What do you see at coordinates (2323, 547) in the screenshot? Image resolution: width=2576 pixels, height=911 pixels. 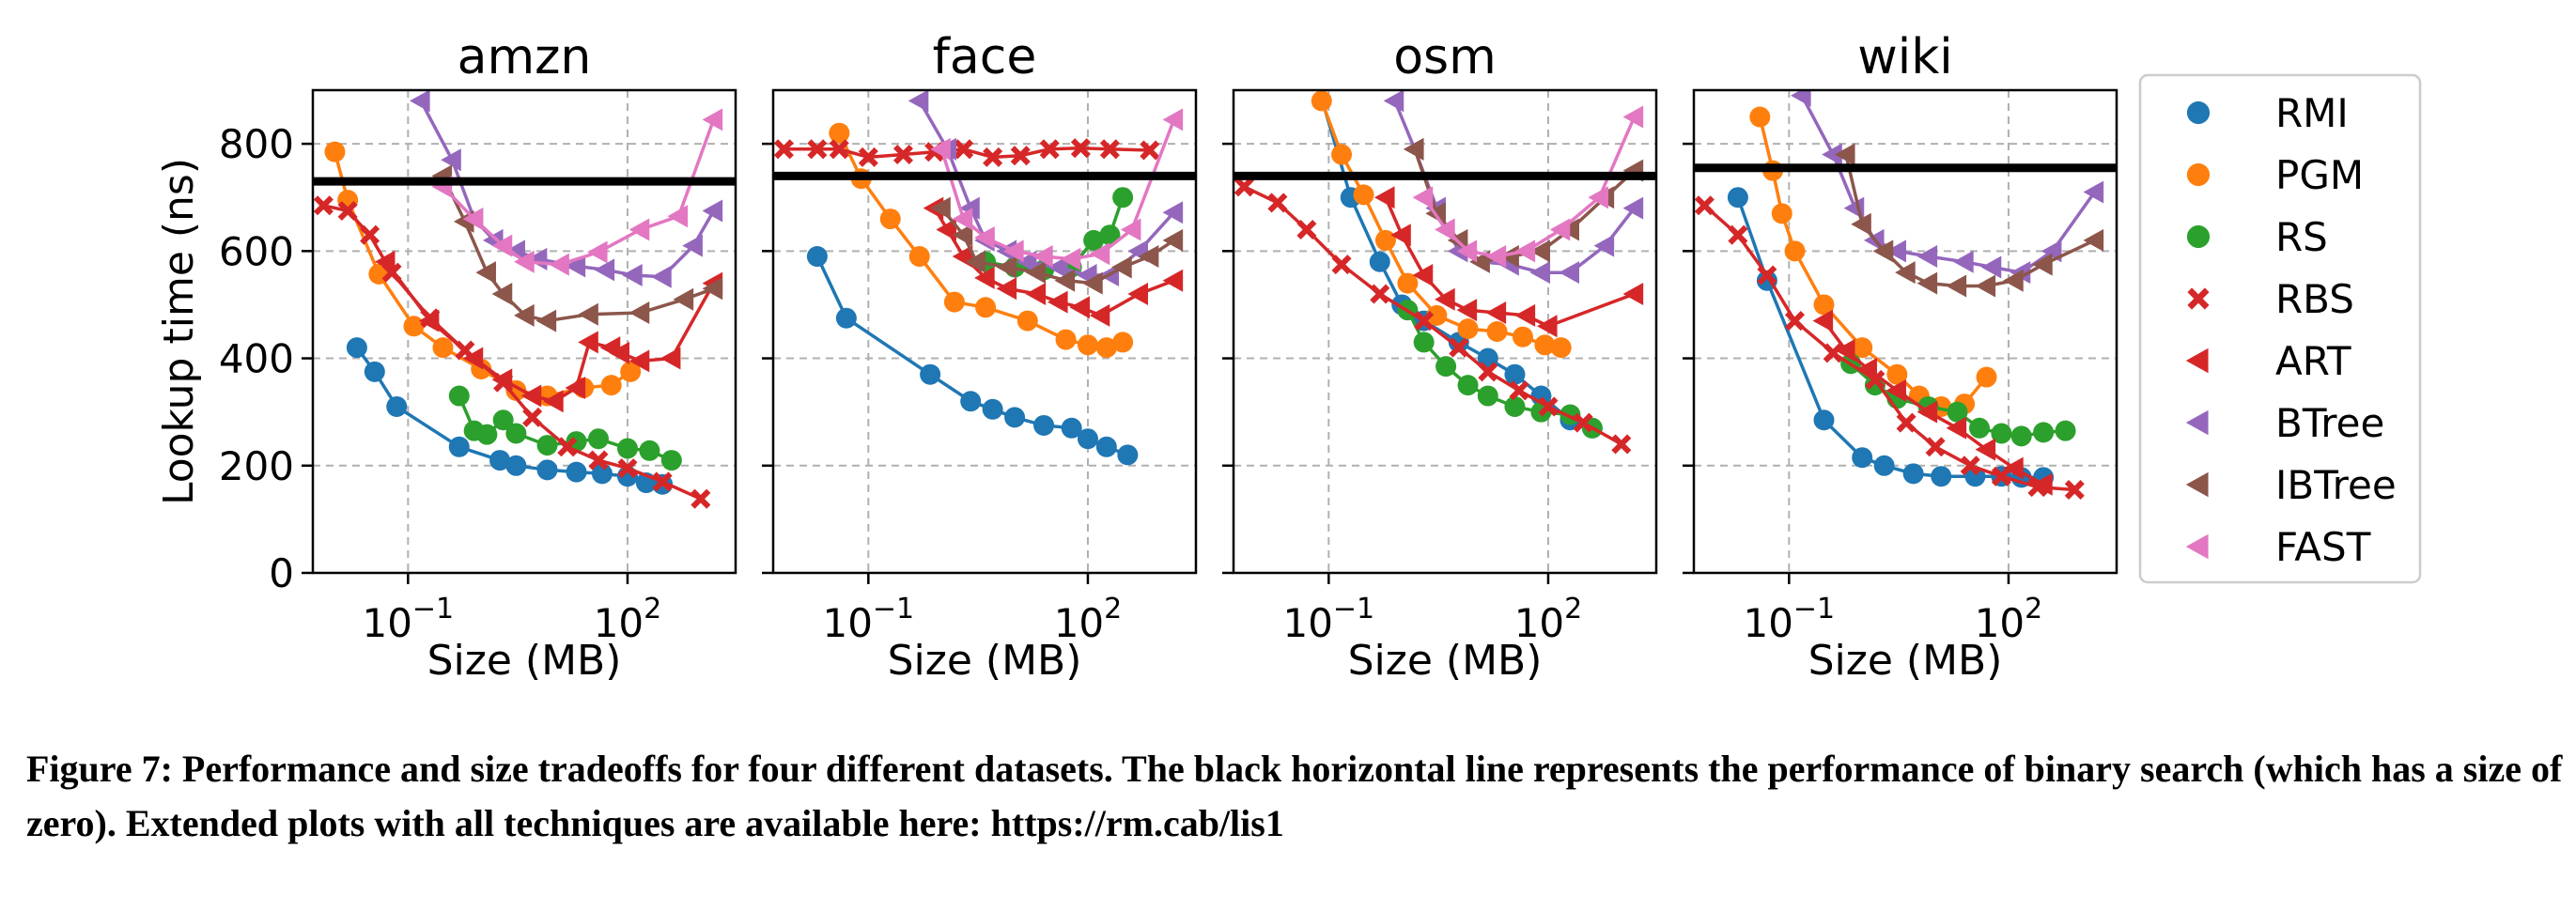 I see `legend-label-fast: FAST` at bounding box center [2323, 547].